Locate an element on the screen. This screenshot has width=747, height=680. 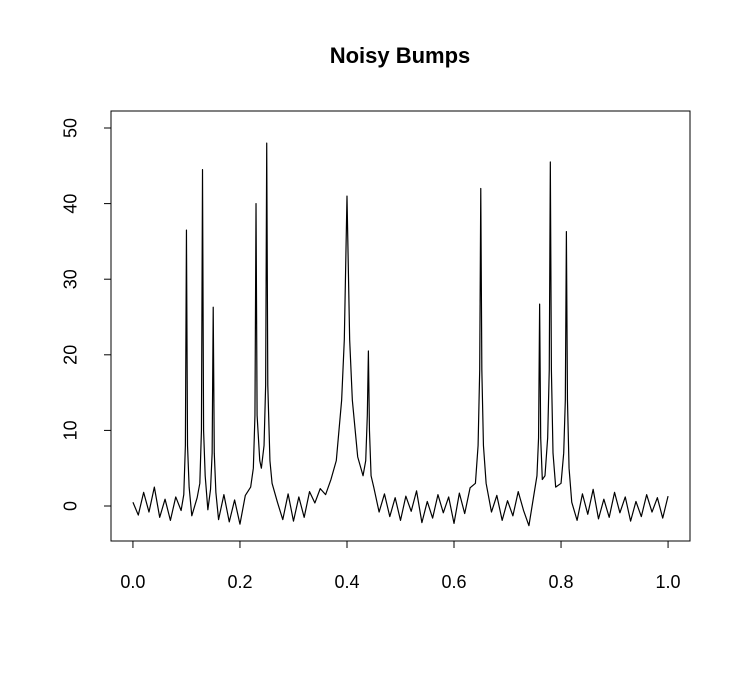
x-tick-label: 0.6 is located at coordinates (453, 582).